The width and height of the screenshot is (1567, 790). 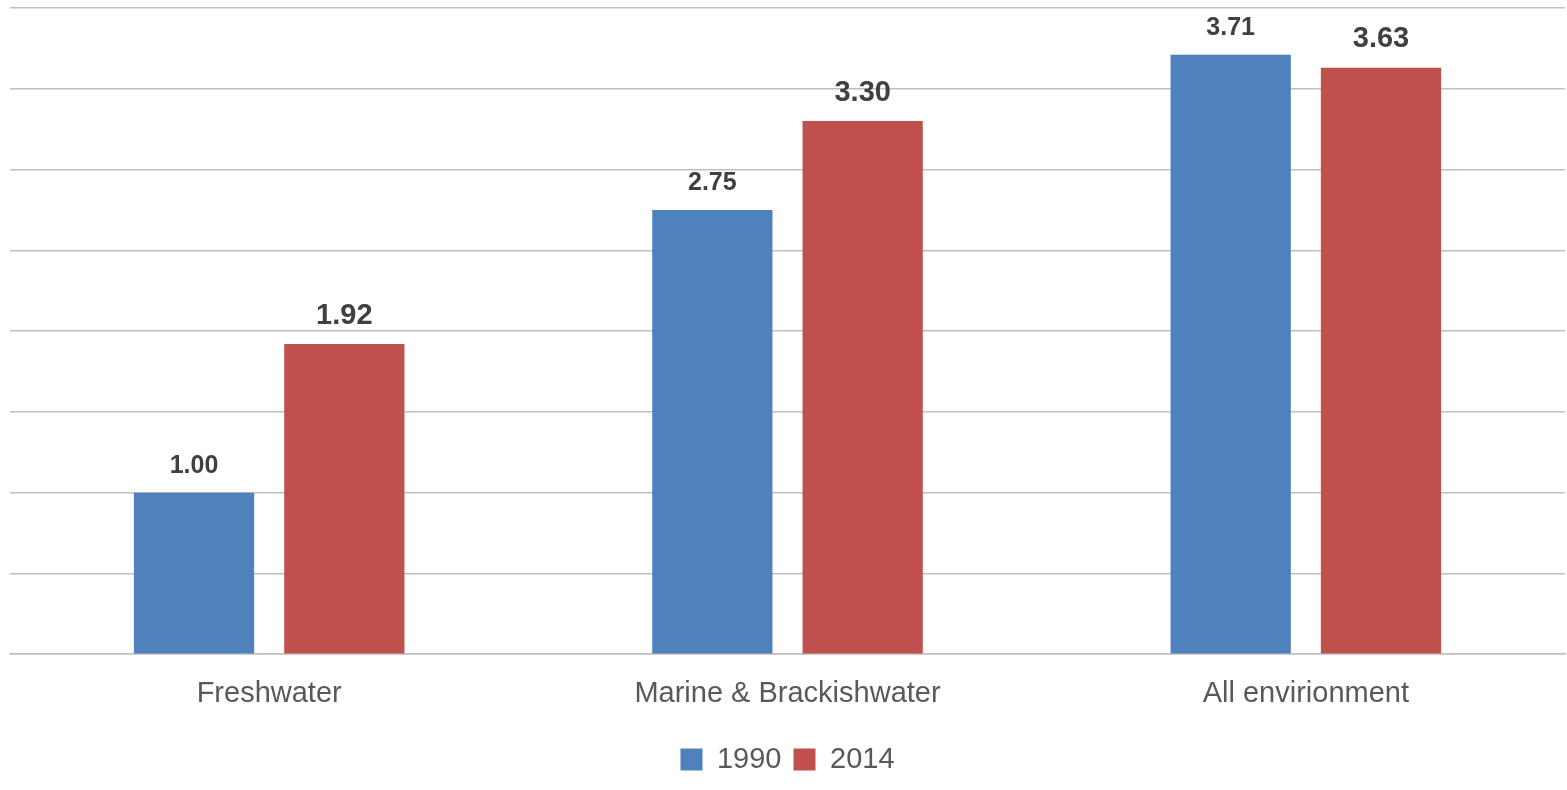 I want to click on x-tick-label: All envirionment, so click(x=1305, y=691).